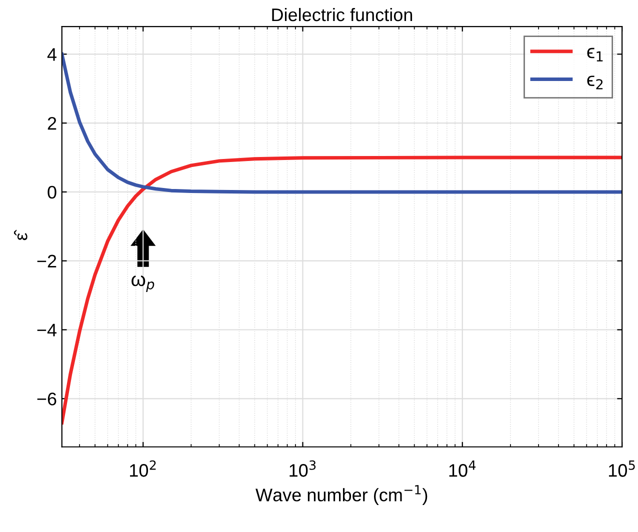  Describe the element at coordinates (143, 468) in the screenshot. I see `x-tick-label: 10$^{2}$` at that location.